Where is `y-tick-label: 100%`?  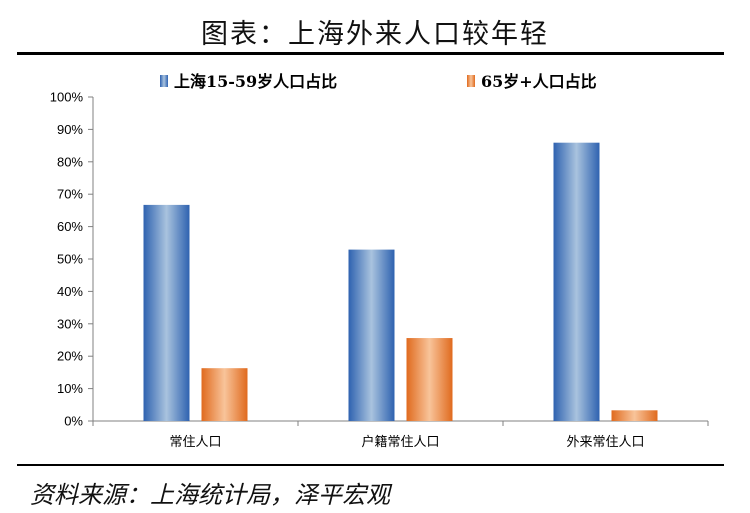 y-tick-label: 100% is located at coordinates (67, 97).